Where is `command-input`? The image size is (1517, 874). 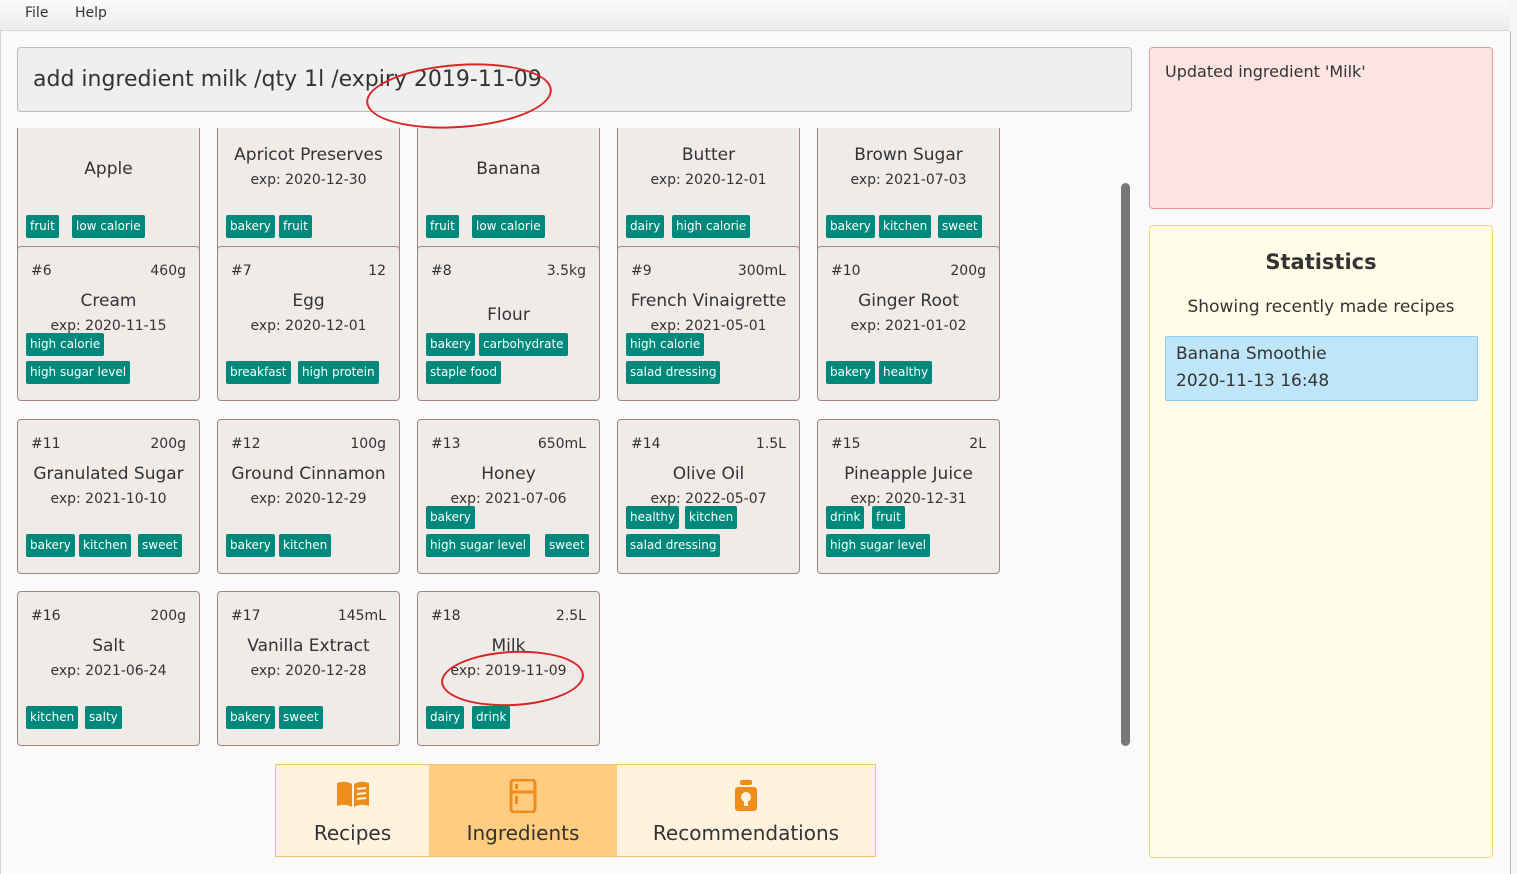 command-input is located at coordinates (582, 79).